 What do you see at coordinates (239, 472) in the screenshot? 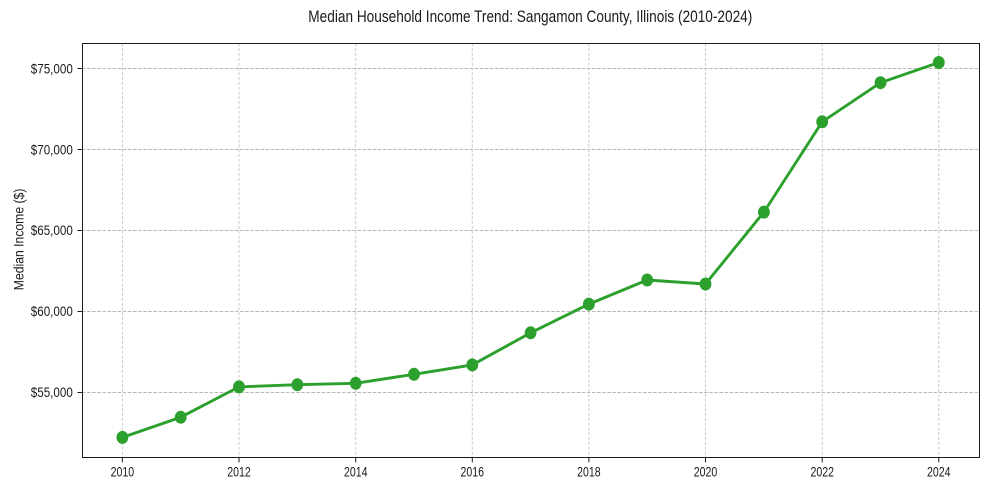
I see `svg-text: 2012` at bounding box center [239, 472].